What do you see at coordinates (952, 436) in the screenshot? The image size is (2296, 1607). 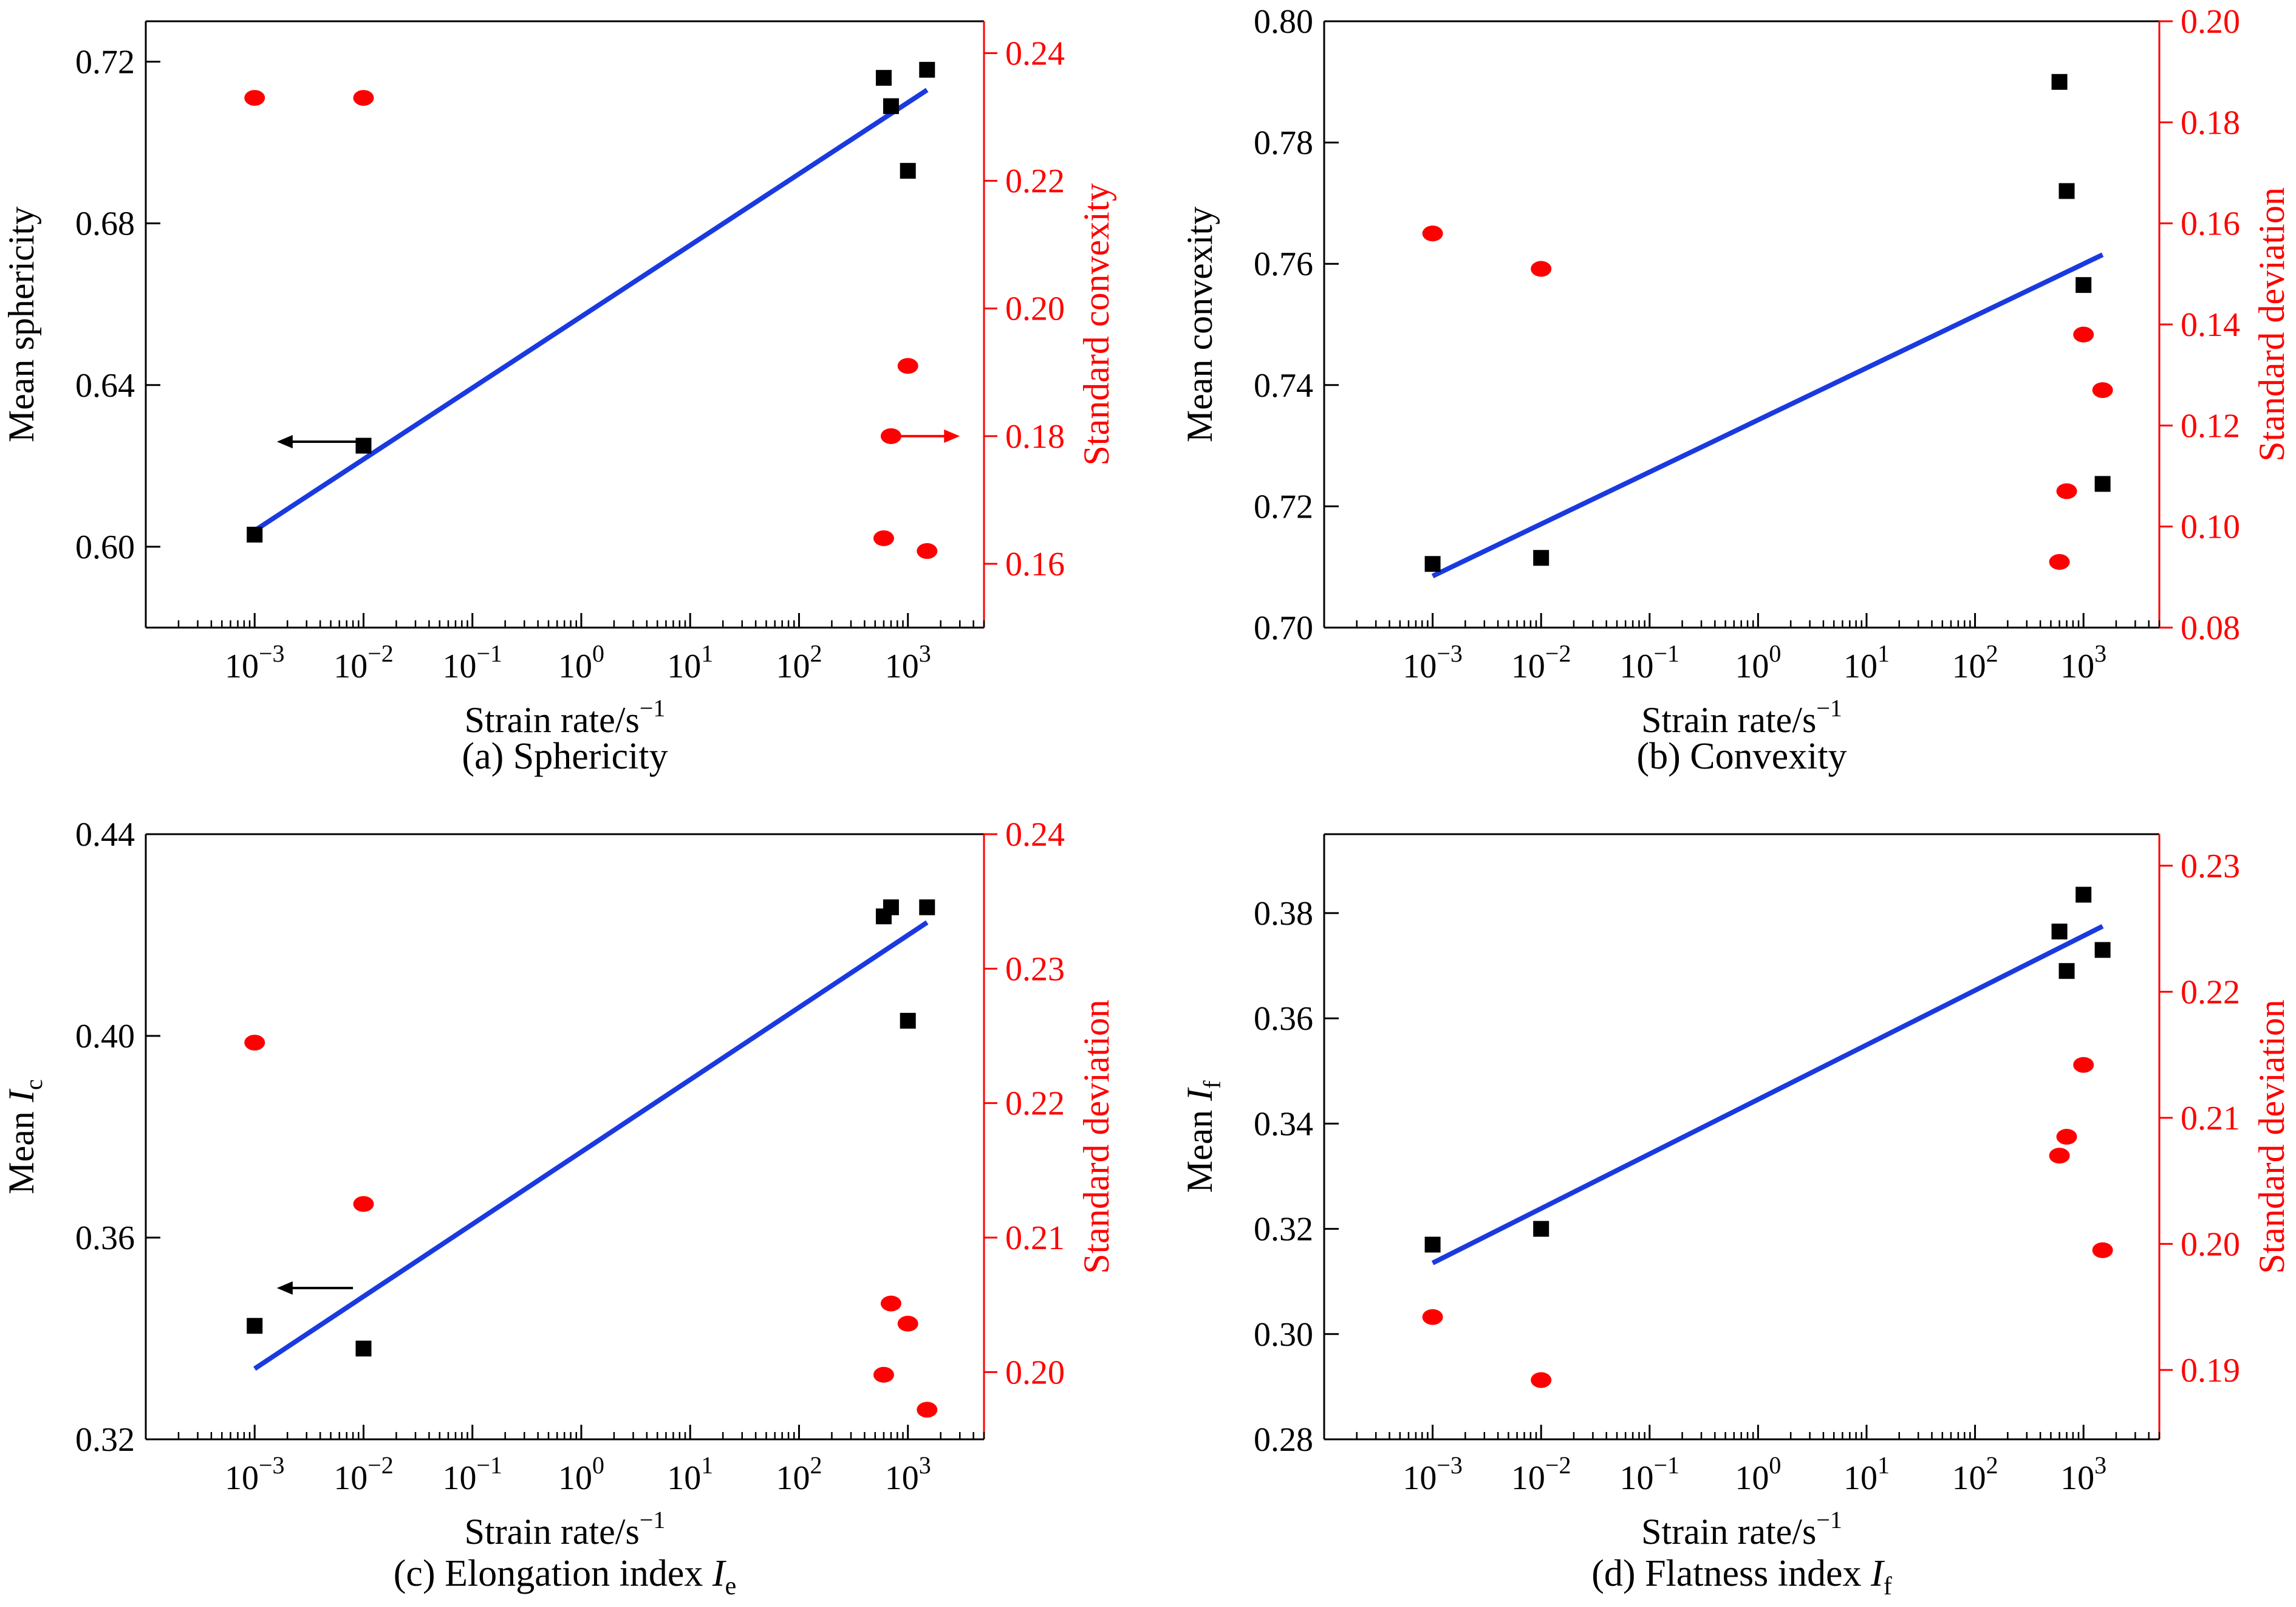 I see `std-axis-arrowhead` at bounding box center [952, 436].